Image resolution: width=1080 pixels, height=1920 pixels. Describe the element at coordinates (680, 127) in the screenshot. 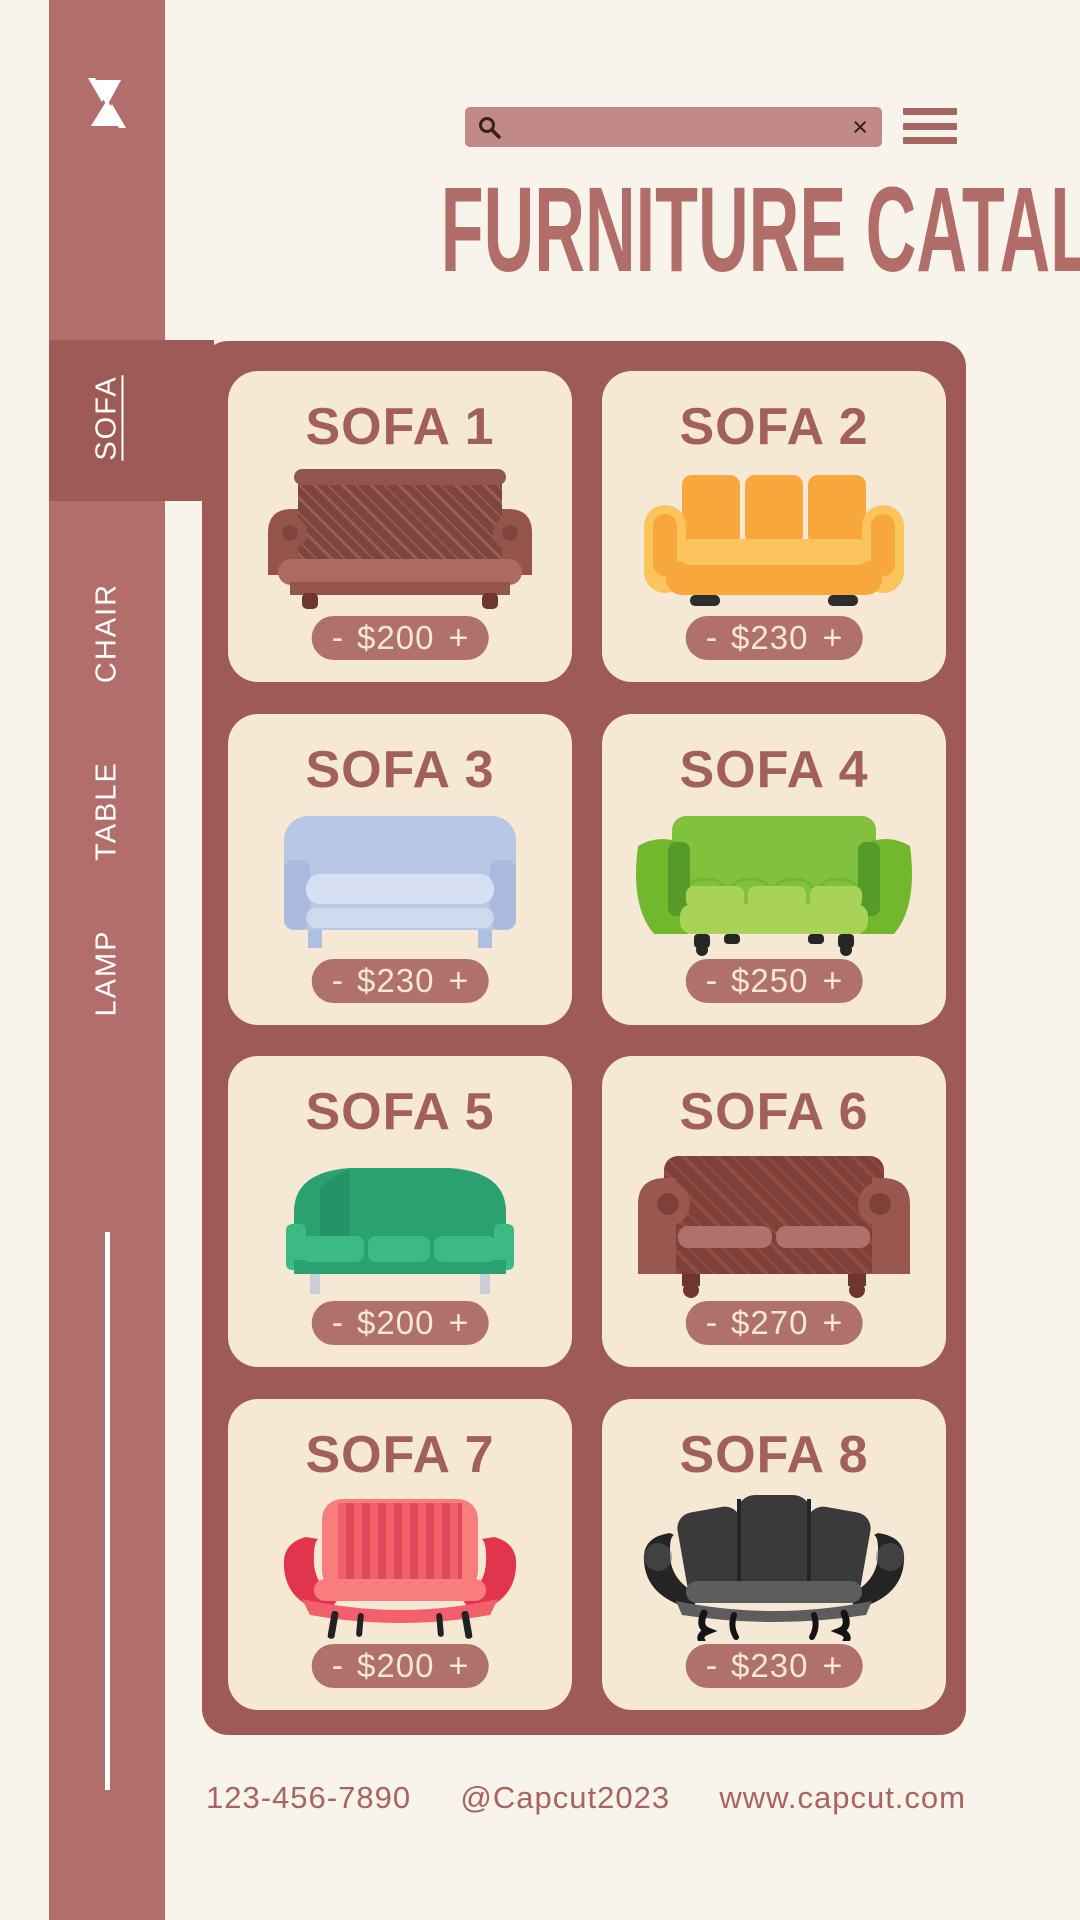

I see `search-input` at that location.